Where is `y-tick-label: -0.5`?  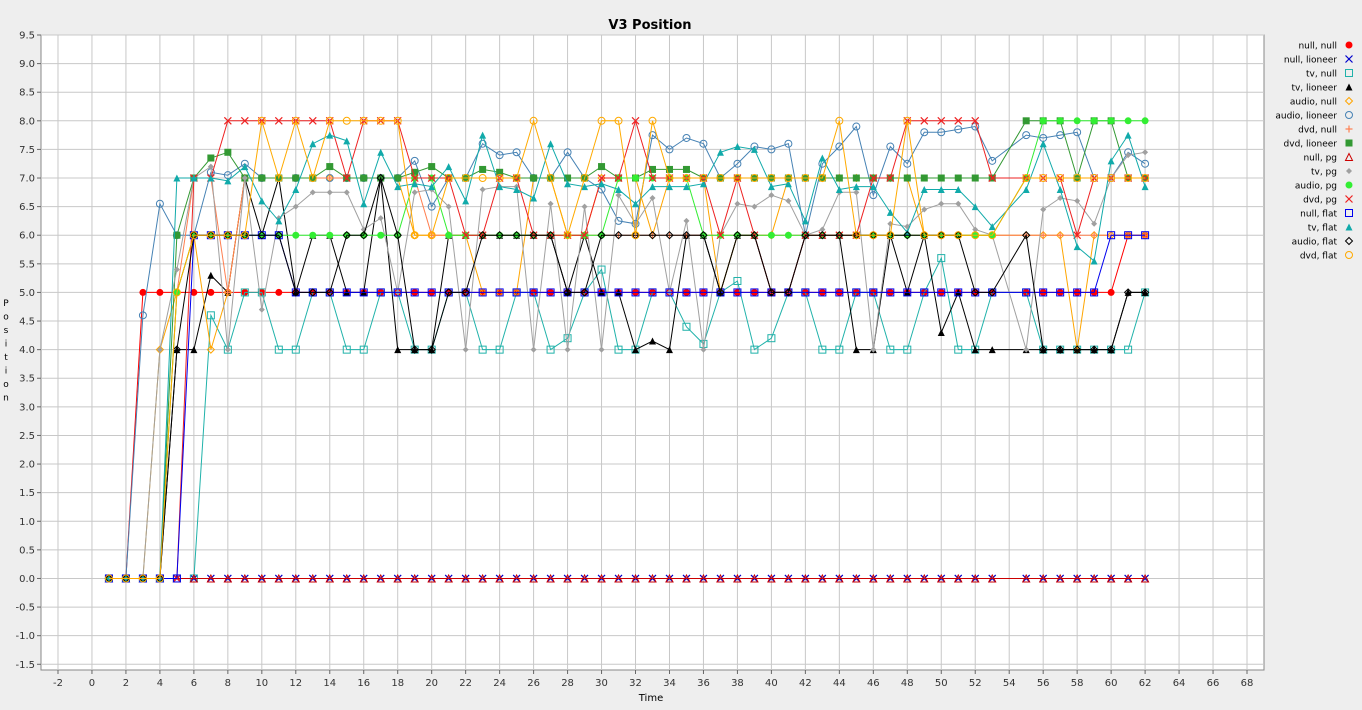 y-tick-label: -0.5 is located at coordinates (25, 608).